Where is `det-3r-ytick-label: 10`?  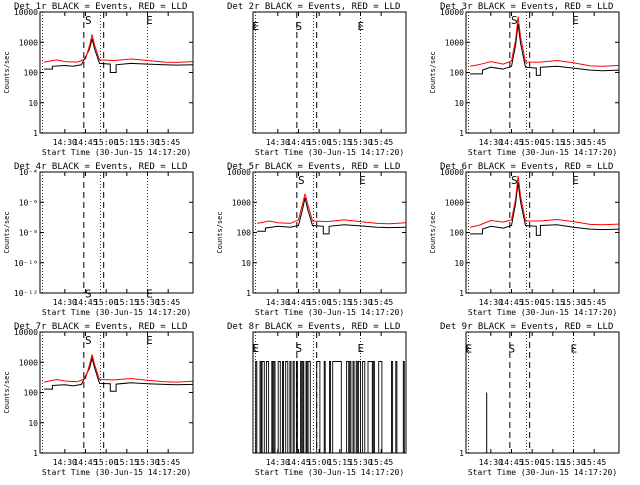 det-3r-ytick-label: 10 is located at coordinates (459, 103).